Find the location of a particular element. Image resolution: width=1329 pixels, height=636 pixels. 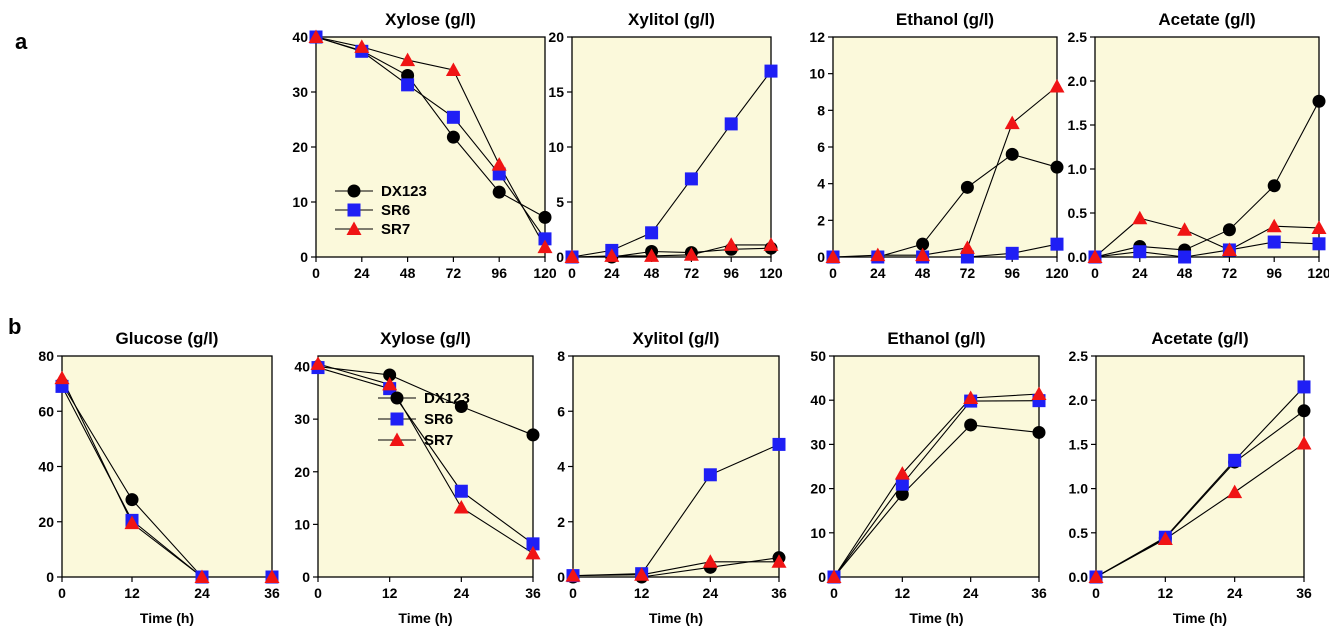

legend-marker-SR7 is located at coordinates (354, 228).